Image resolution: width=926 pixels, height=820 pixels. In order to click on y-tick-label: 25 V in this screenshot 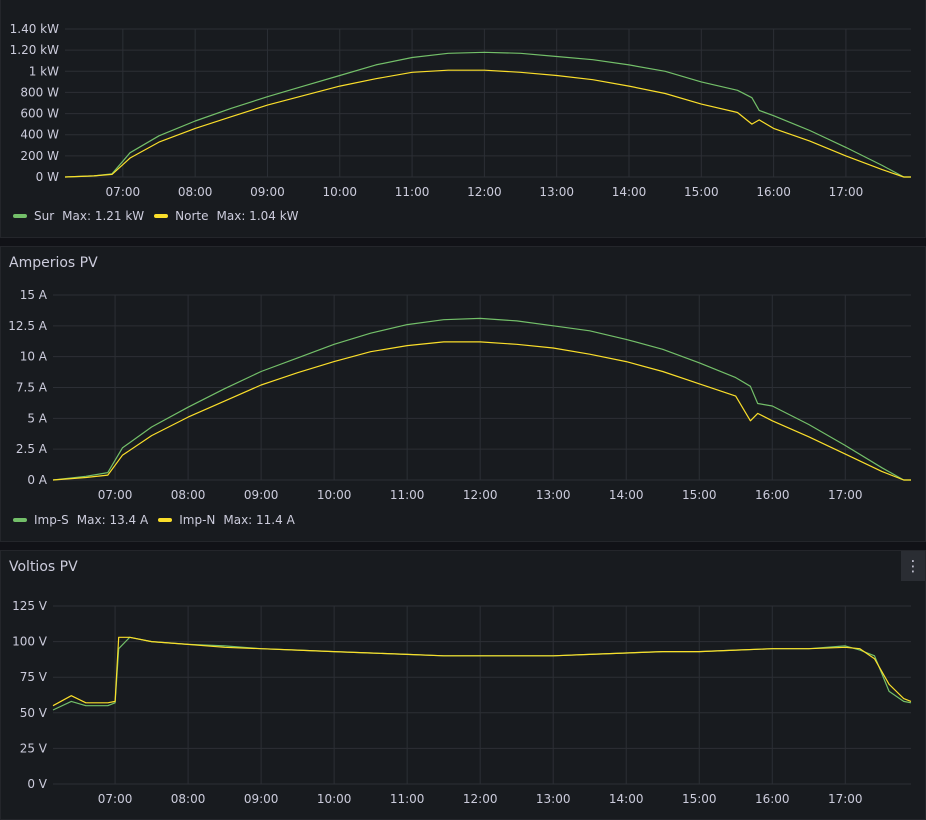, I will do `click(34, 748)`.